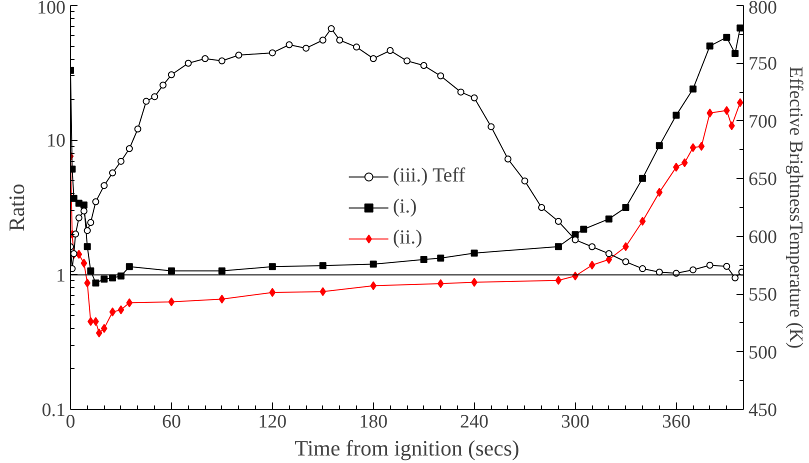 Image resolution: width=809 pixels, height=463 pixels. What do you see at coordinates (795, 207) in the screenshot?
I see `y2-axis-title: Effective BrightnessTemperature (K)` at bounding box center [795, 207].